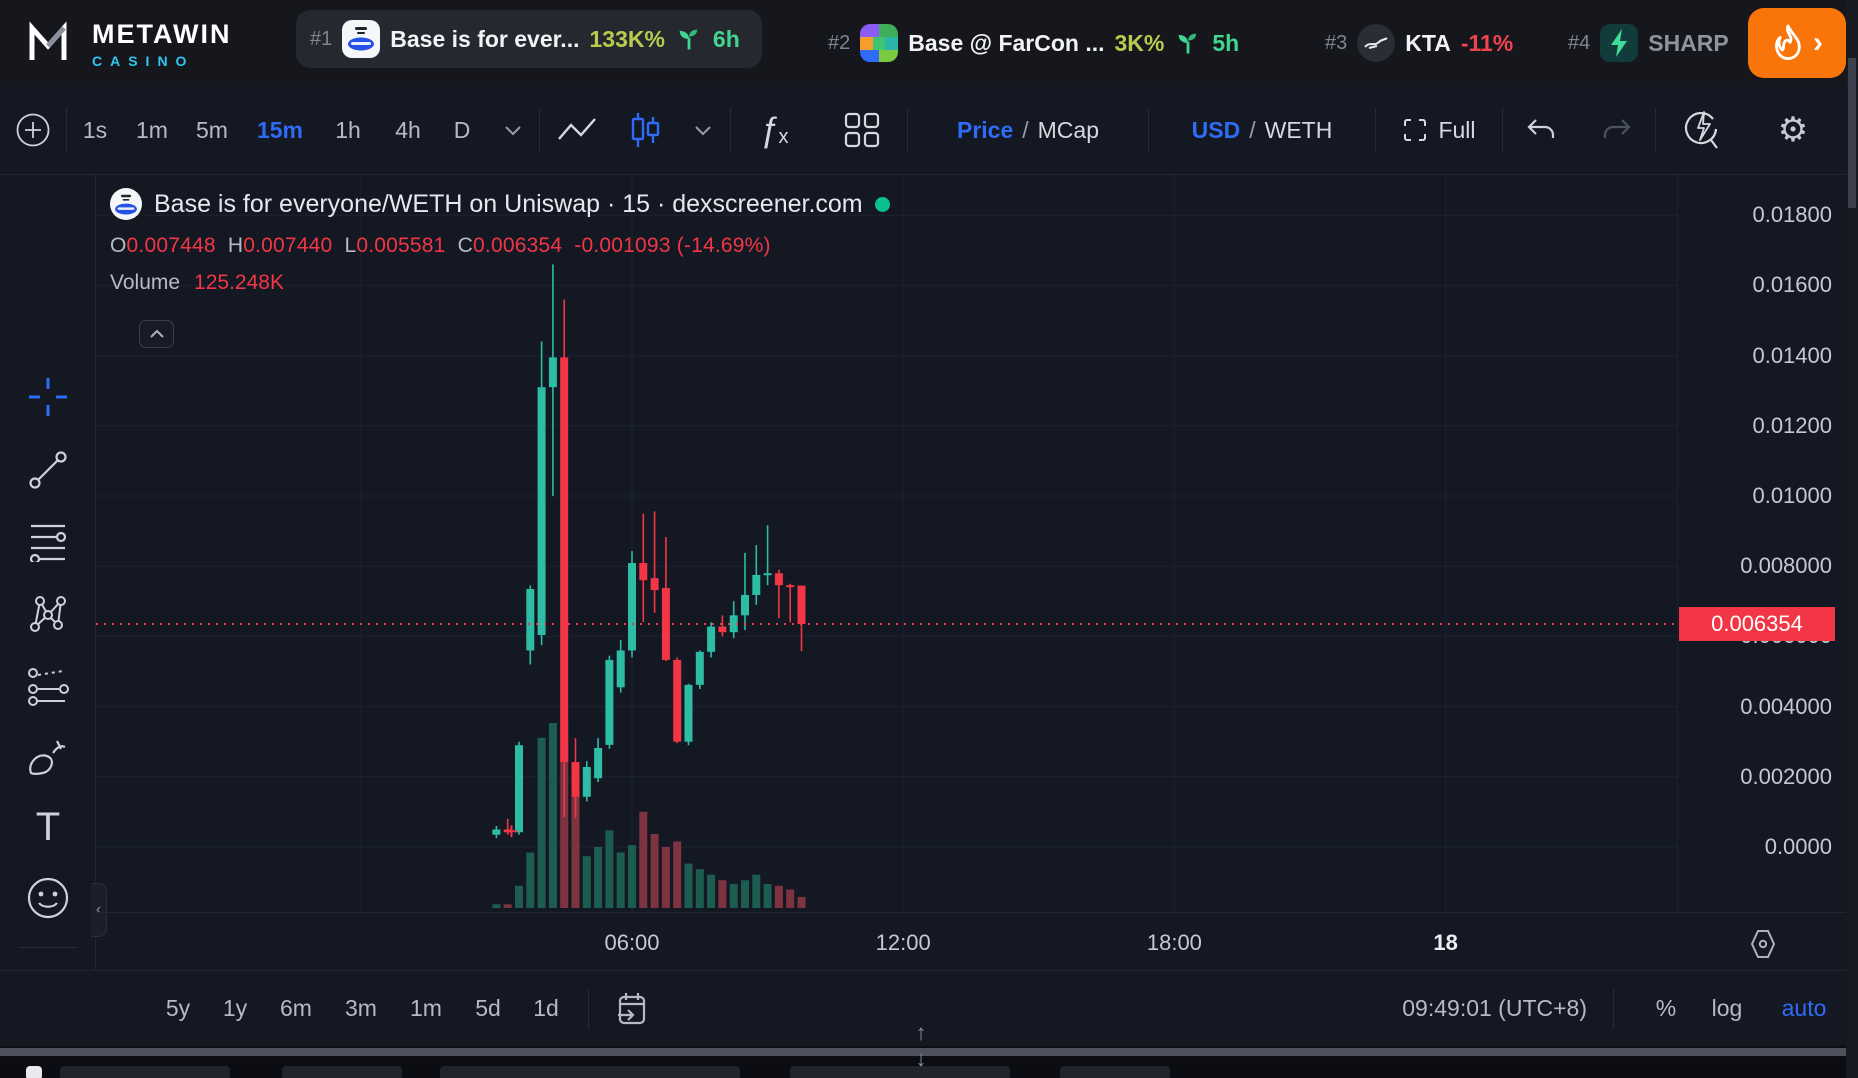  I want to click on ticker-item-2: #2 Base @ FarCon ... 3K% 5h, so click(1033, 43).